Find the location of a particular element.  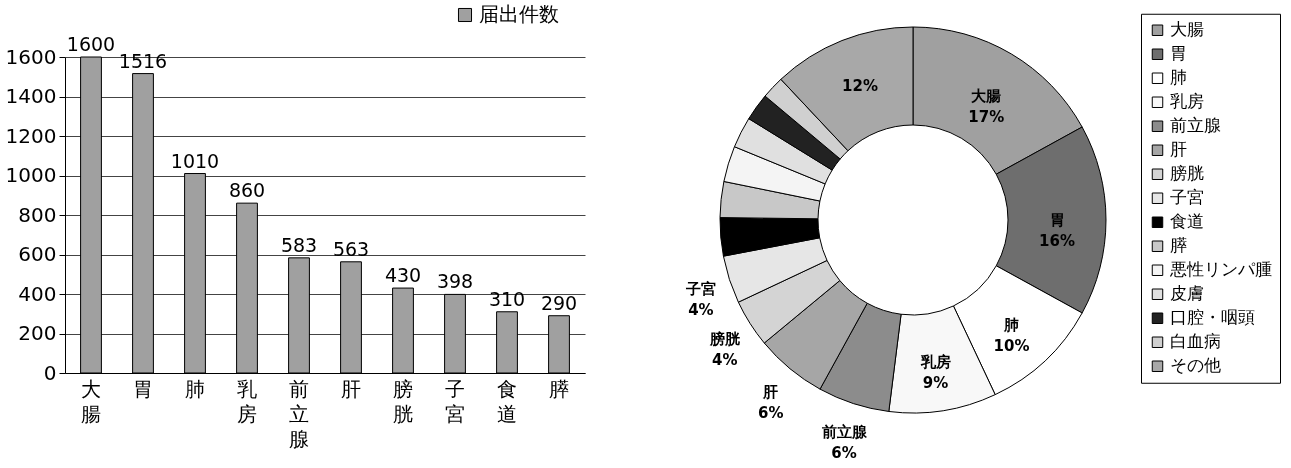

y-tick-label: 0 is located at coordinates (50, 372).